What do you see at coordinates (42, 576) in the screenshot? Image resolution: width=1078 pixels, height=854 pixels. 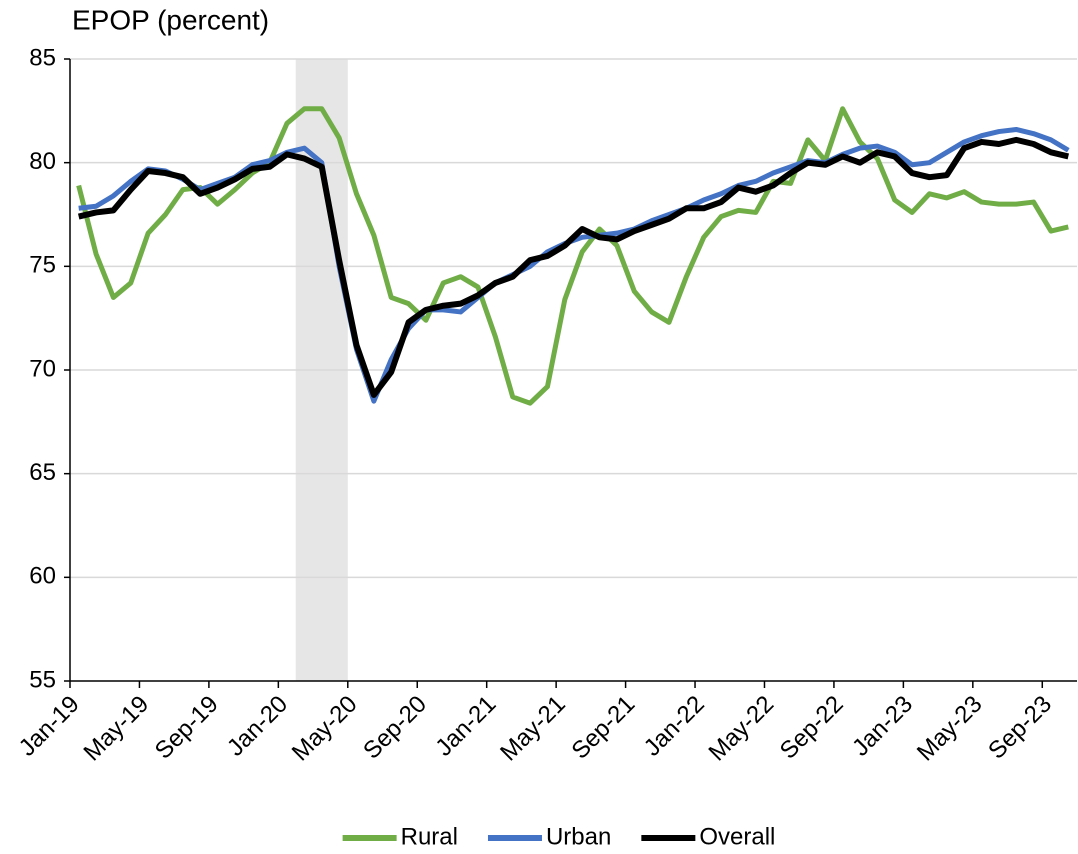 I see `y-tick-label: 60` at bounding box center [42, 576].